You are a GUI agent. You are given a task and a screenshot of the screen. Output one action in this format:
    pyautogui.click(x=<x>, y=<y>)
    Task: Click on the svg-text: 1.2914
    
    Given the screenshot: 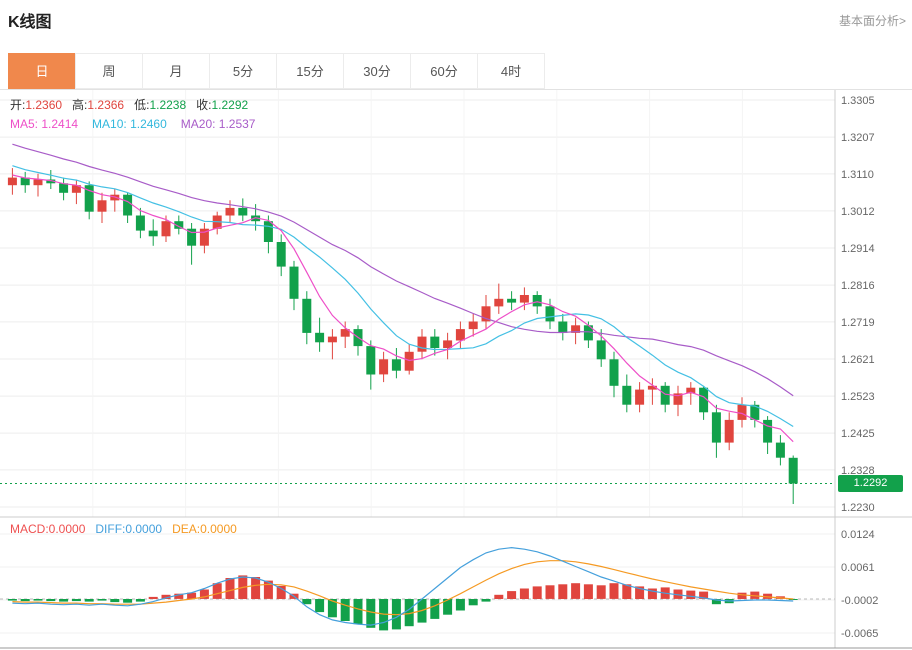 What is the action you would take?
    pyautogui.click(x=858, y=249)
    